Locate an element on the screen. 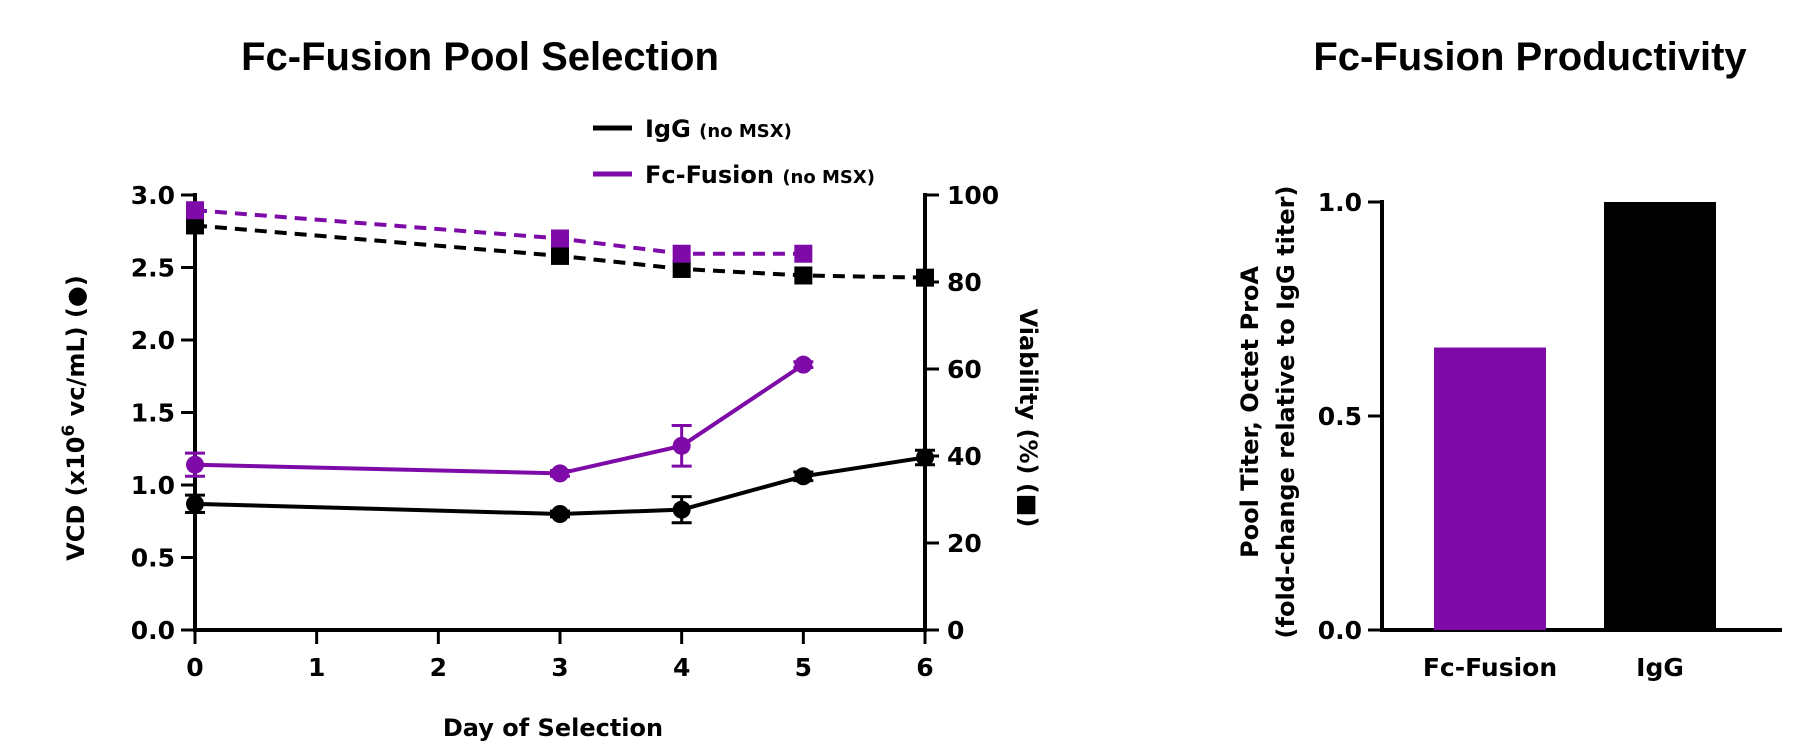  bar-y-tick-label: 0.5 is located at coordinates (1340, 416).